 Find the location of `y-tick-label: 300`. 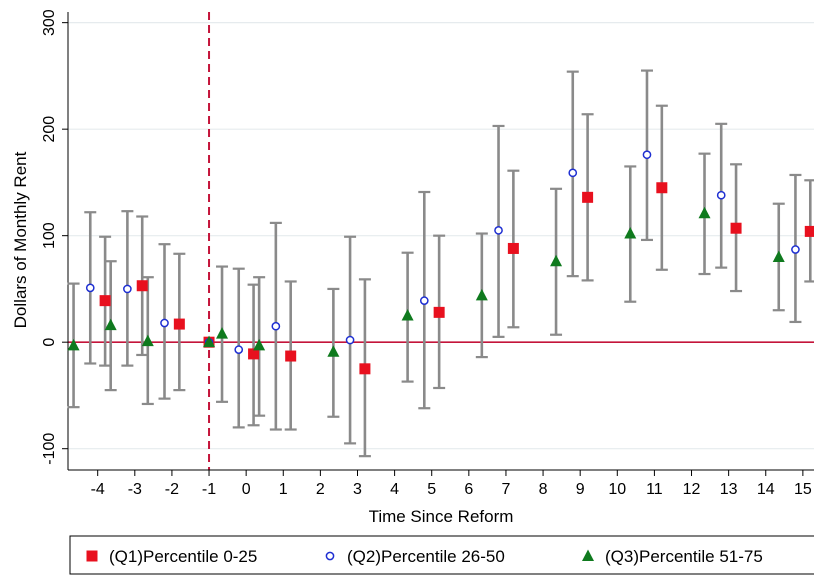

y-tick-label: 300 is located at coordinates (49, 22).